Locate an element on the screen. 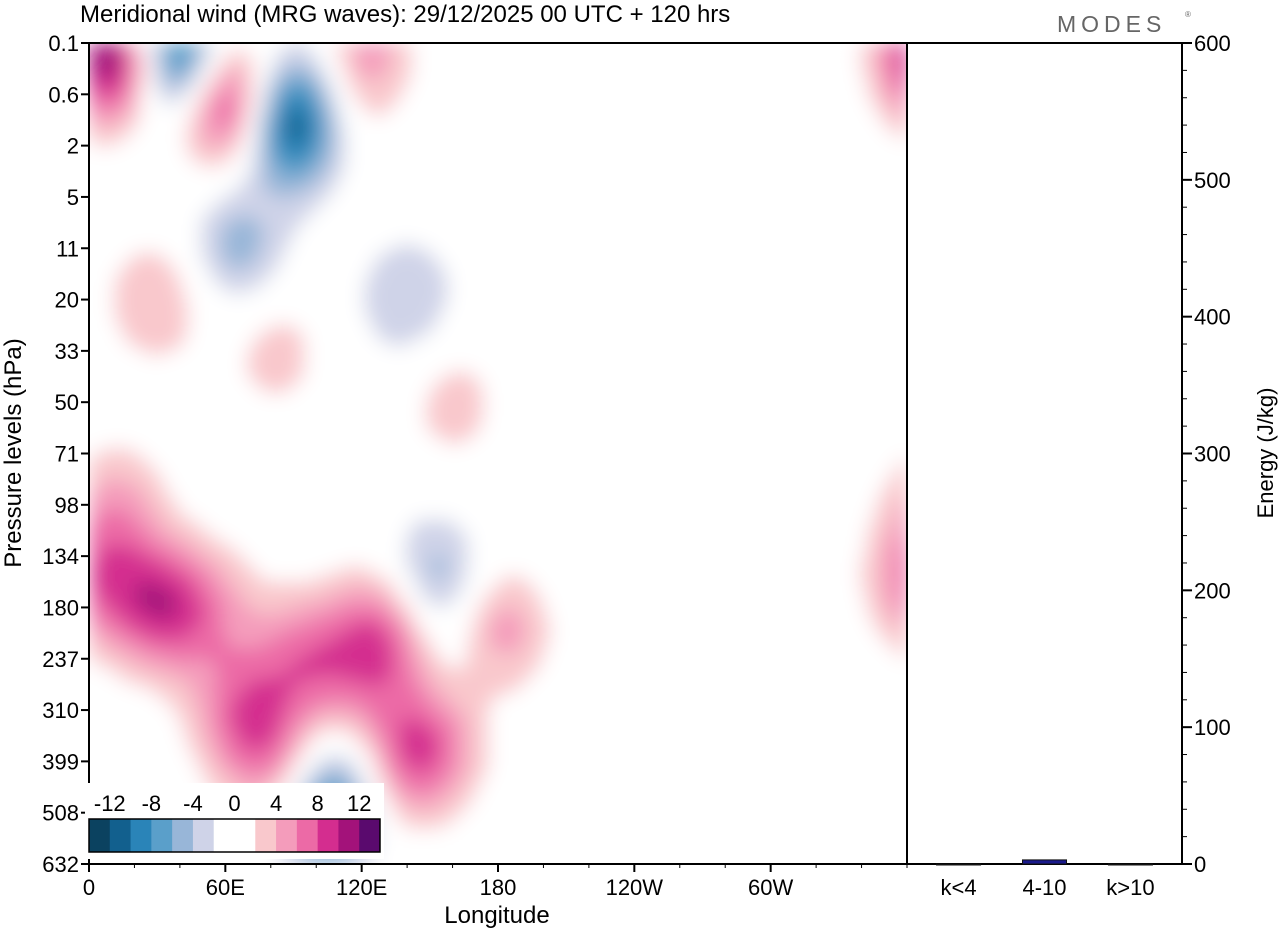  longitude-axis: 0 60E 120E 180 120W 60W is located at coordinates (495, 882).